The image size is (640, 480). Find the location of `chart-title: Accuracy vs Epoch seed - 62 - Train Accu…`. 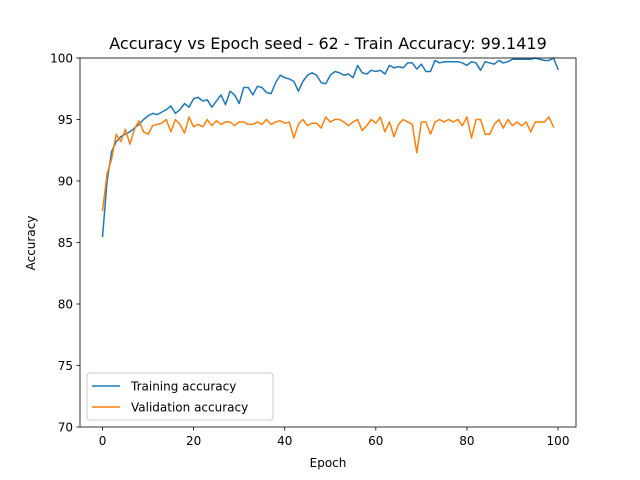

chart-title: Accuracy vs Epoch seed - 62 - Train Accu… is located at coordinates (328, 43).